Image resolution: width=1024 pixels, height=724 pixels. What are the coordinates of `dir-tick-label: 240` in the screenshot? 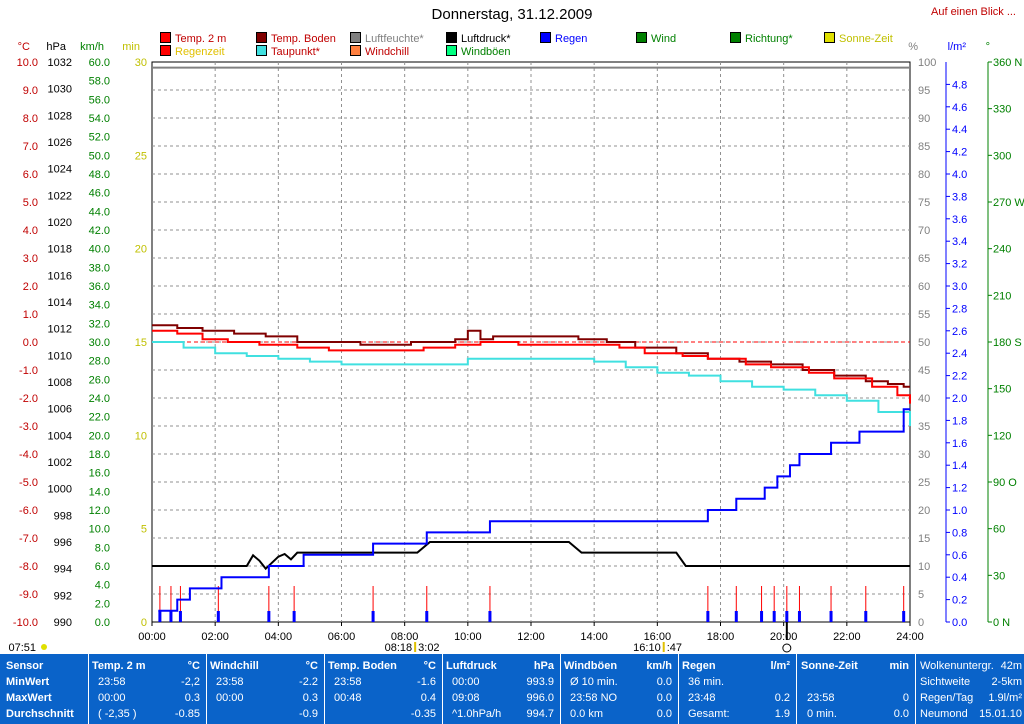 It's located at (1002, 250).